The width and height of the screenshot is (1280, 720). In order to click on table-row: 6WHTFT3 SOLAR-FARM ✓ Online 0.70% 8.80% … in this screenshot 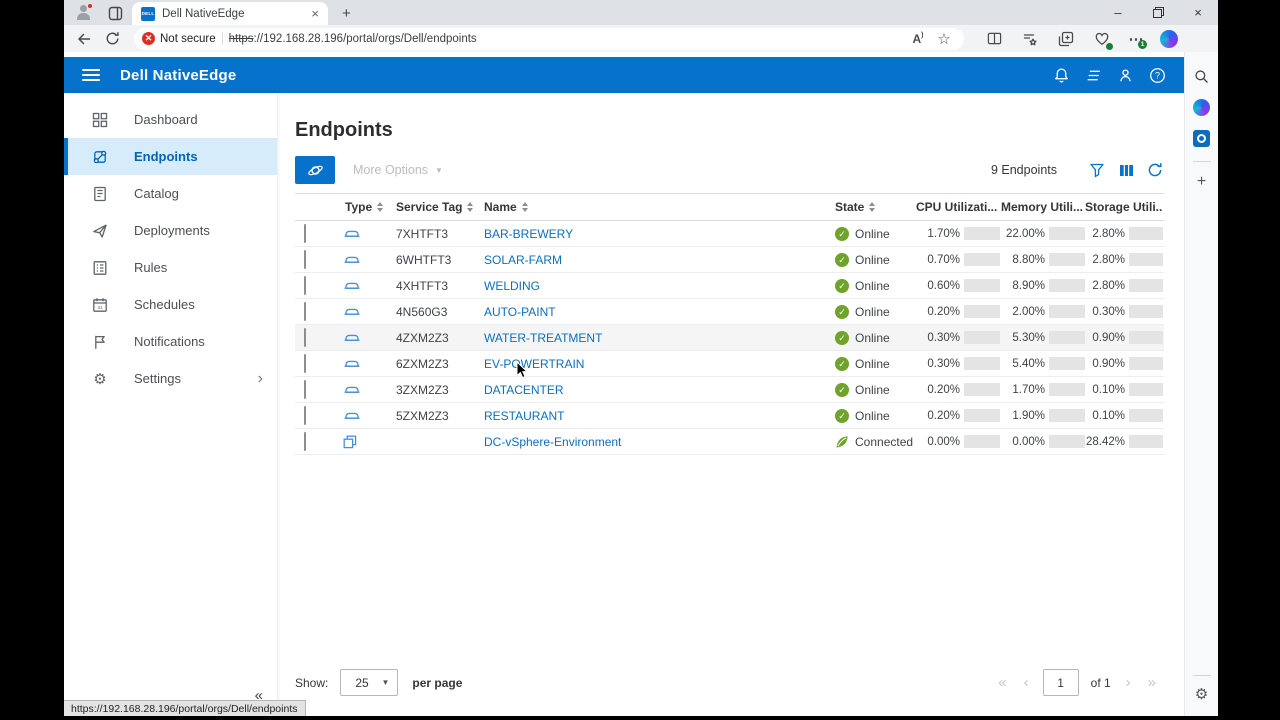, I will do `click(729, 260)`.